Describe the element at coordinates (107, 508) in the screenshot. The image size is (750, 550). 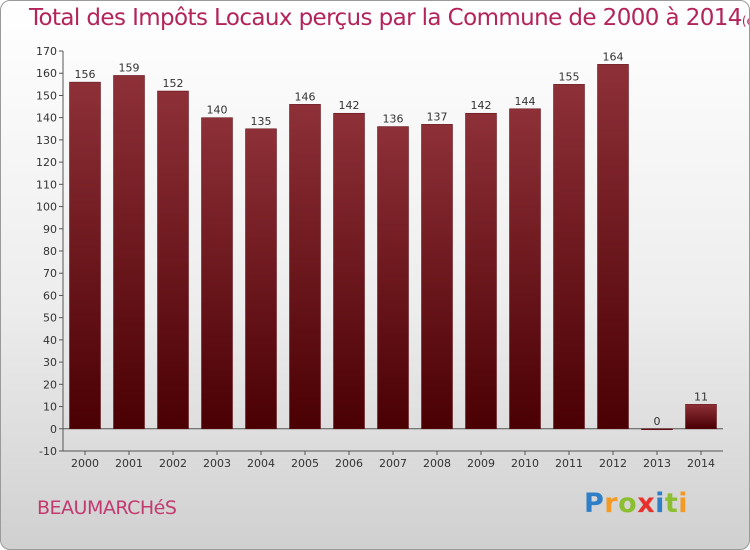
I see `commune-name: BEAUMARCHéS` at that location.